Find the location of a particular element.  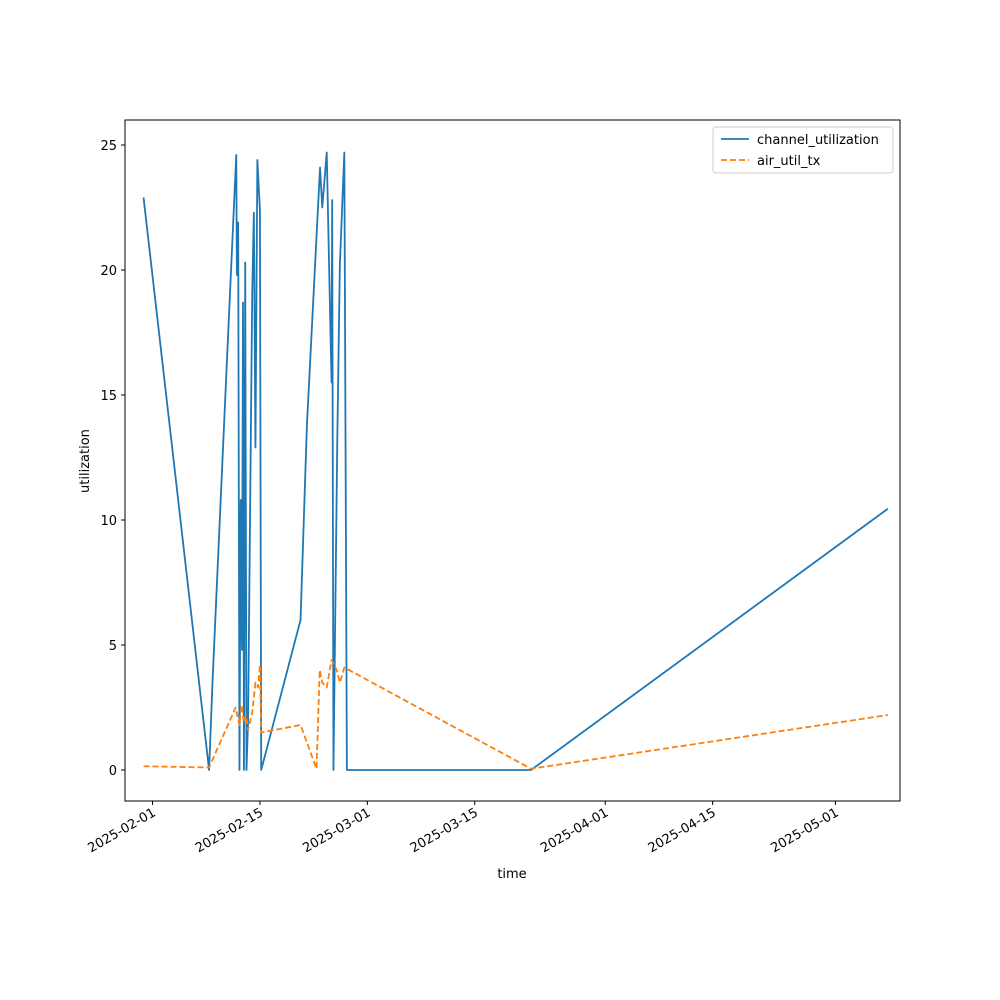

x-tick-label: 2025-03-15 is located at coordinates (444, 830).